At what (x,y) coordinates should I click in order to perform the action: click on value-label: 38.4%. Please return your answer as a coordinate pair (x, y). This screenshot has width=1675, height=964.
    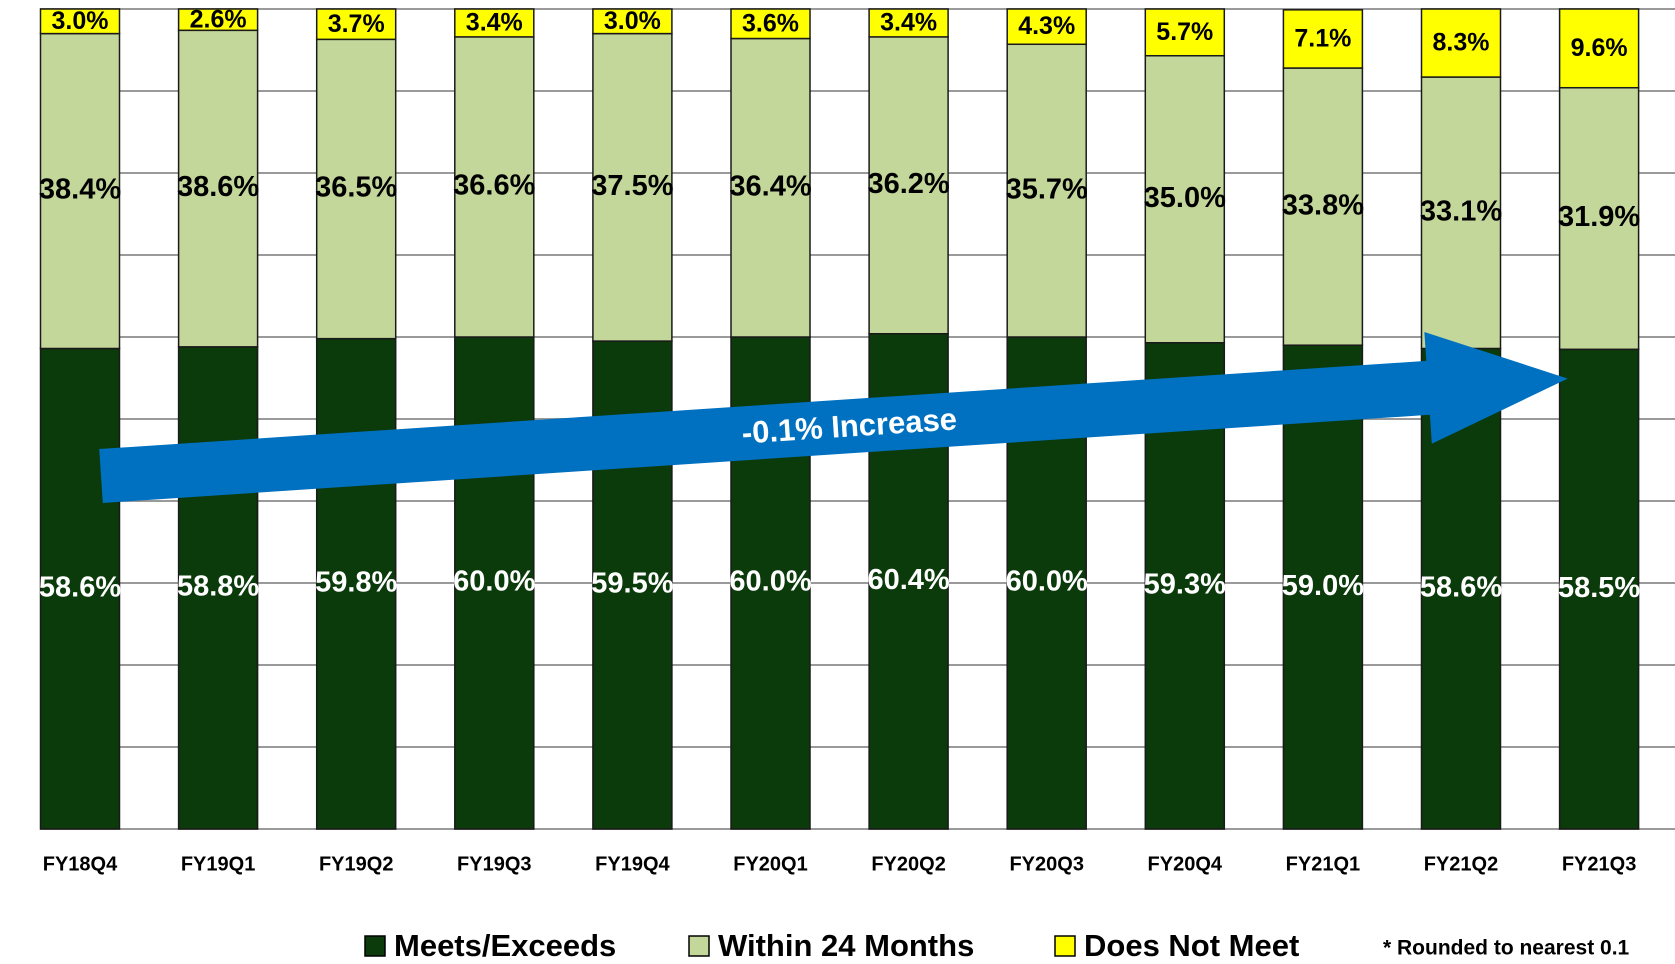
    Looking at the image, I should click on (80, 190).